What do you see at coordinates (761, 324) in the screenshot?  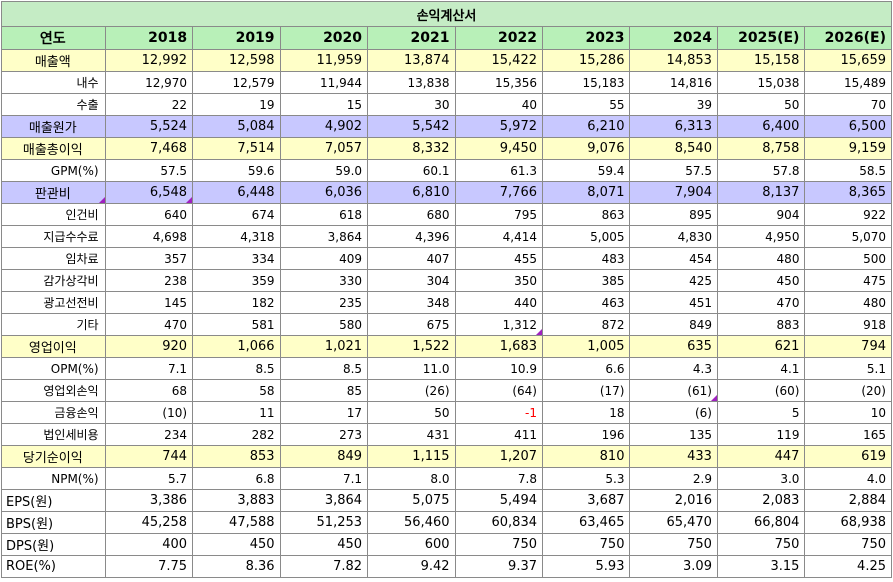 I see `table-cell: 883` at bounding box center [761, 324].